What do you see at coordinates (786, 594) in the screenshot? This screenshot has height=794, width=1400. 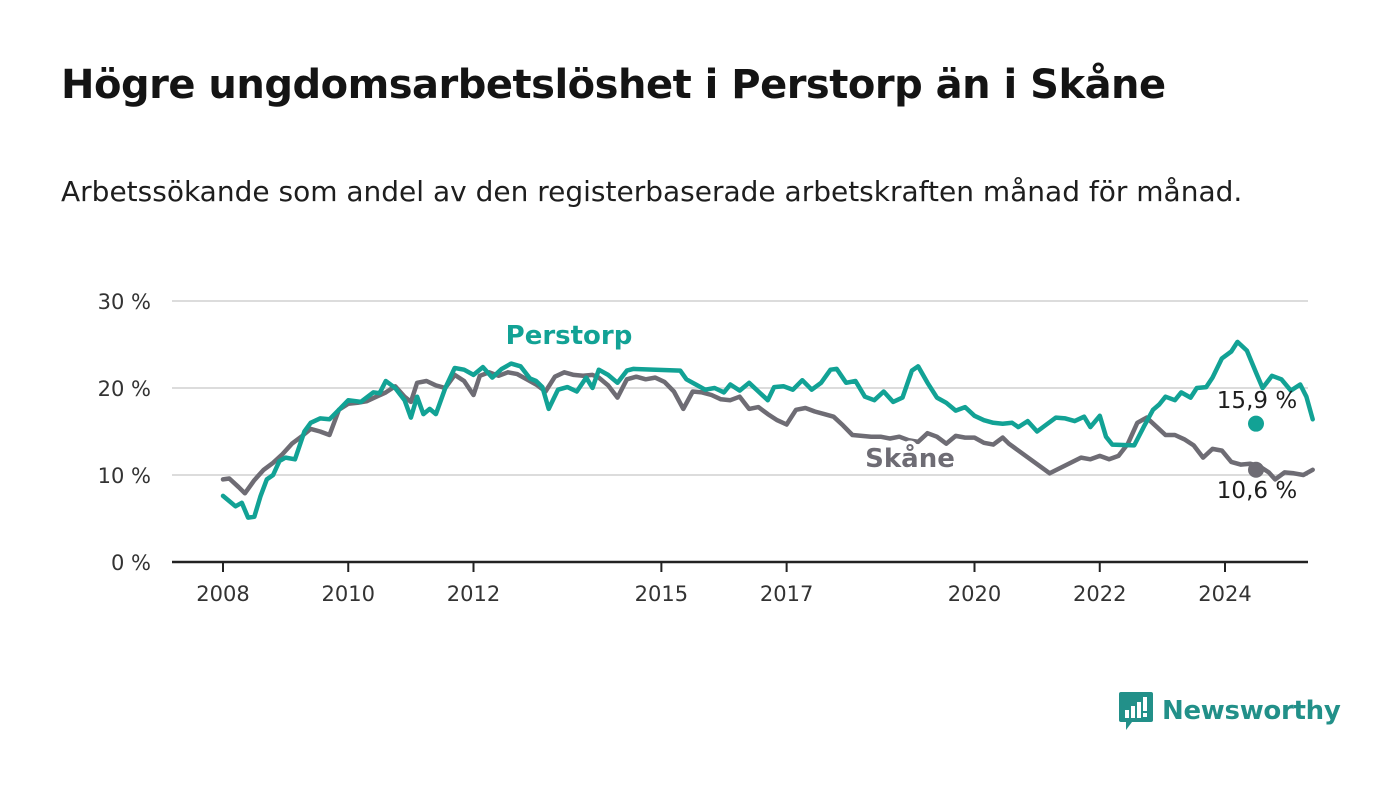 I see `x-tick-label: 2017` at bounding box center [786, 594].